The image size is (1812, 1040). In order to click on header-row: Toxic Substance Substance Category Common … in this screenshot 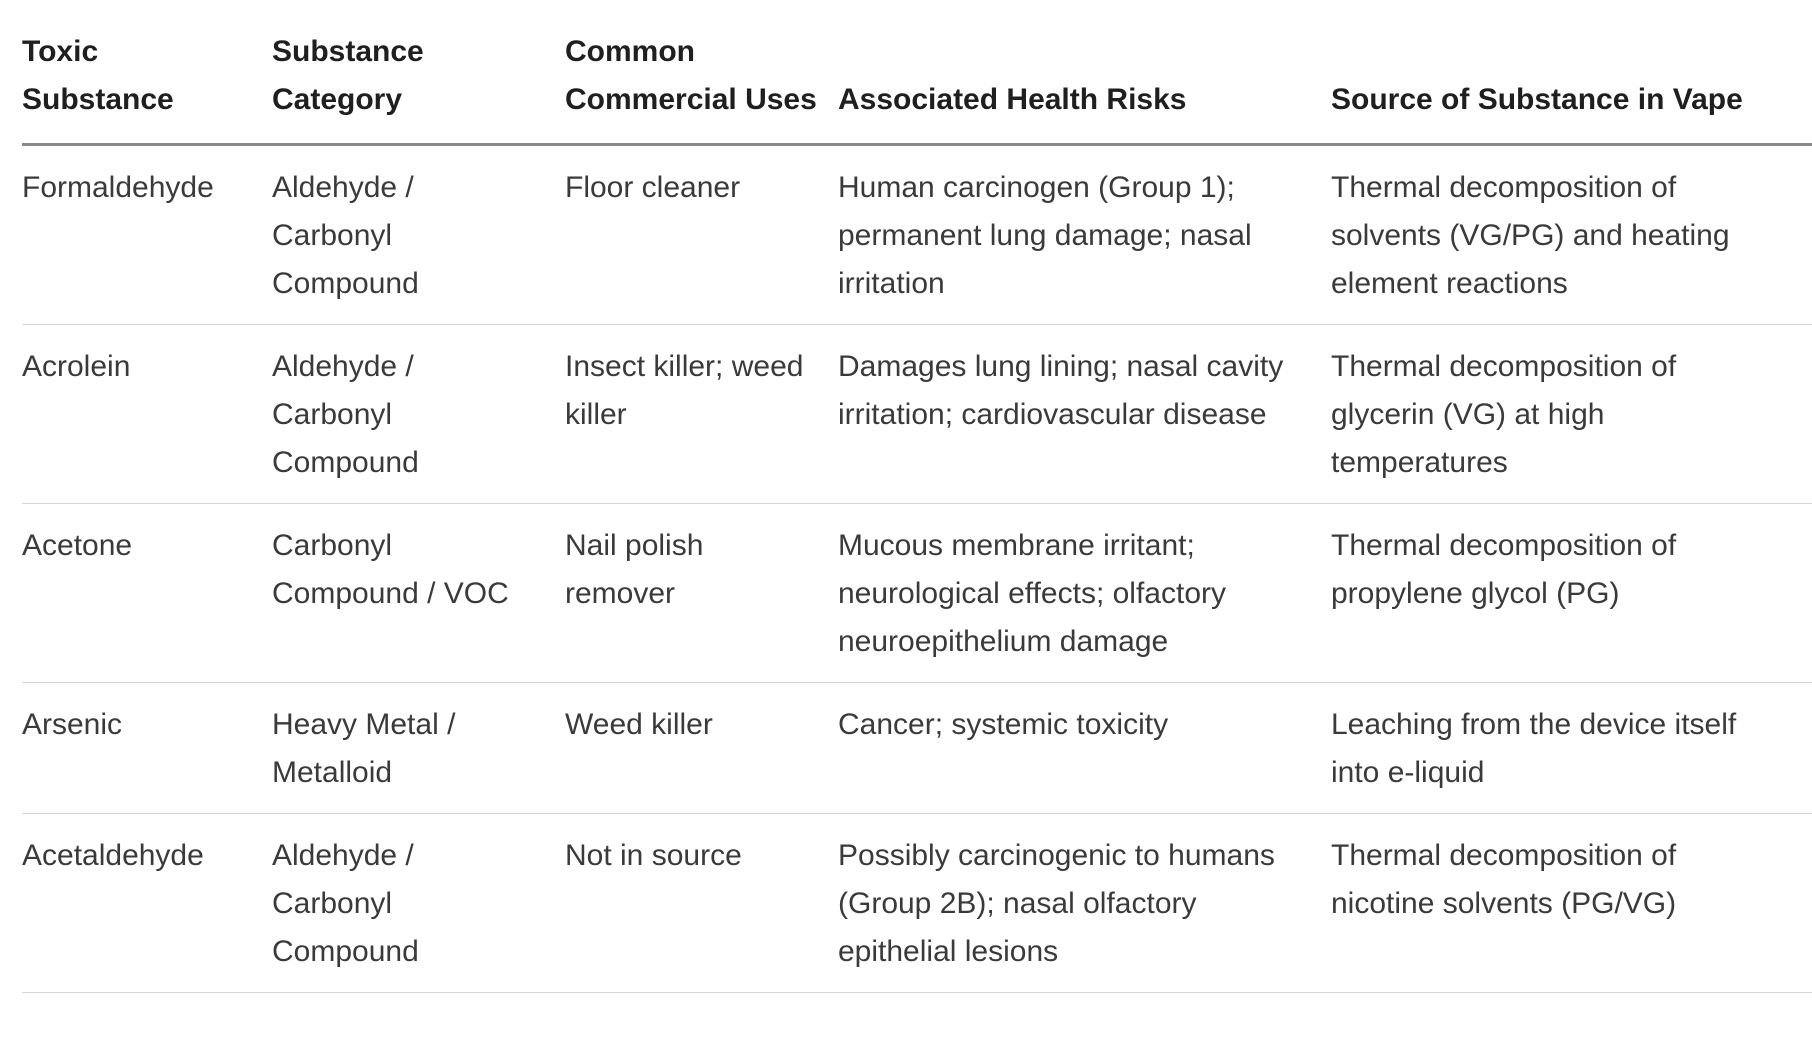, I will do `click(917, 73)`.